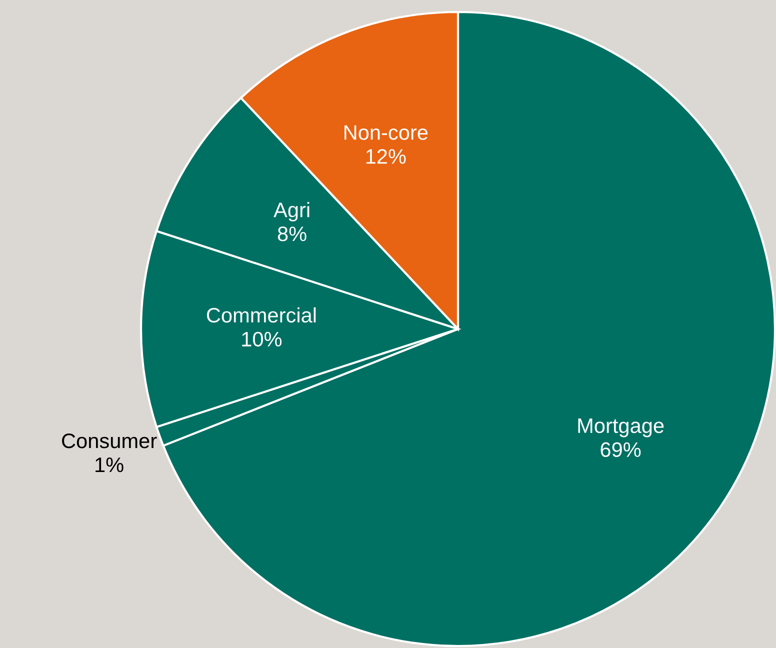 This screenshot has height=648, width=776. Describe the element at coordinates (386, 156) in the screenshot. I see `data-label: 12%` at that location.